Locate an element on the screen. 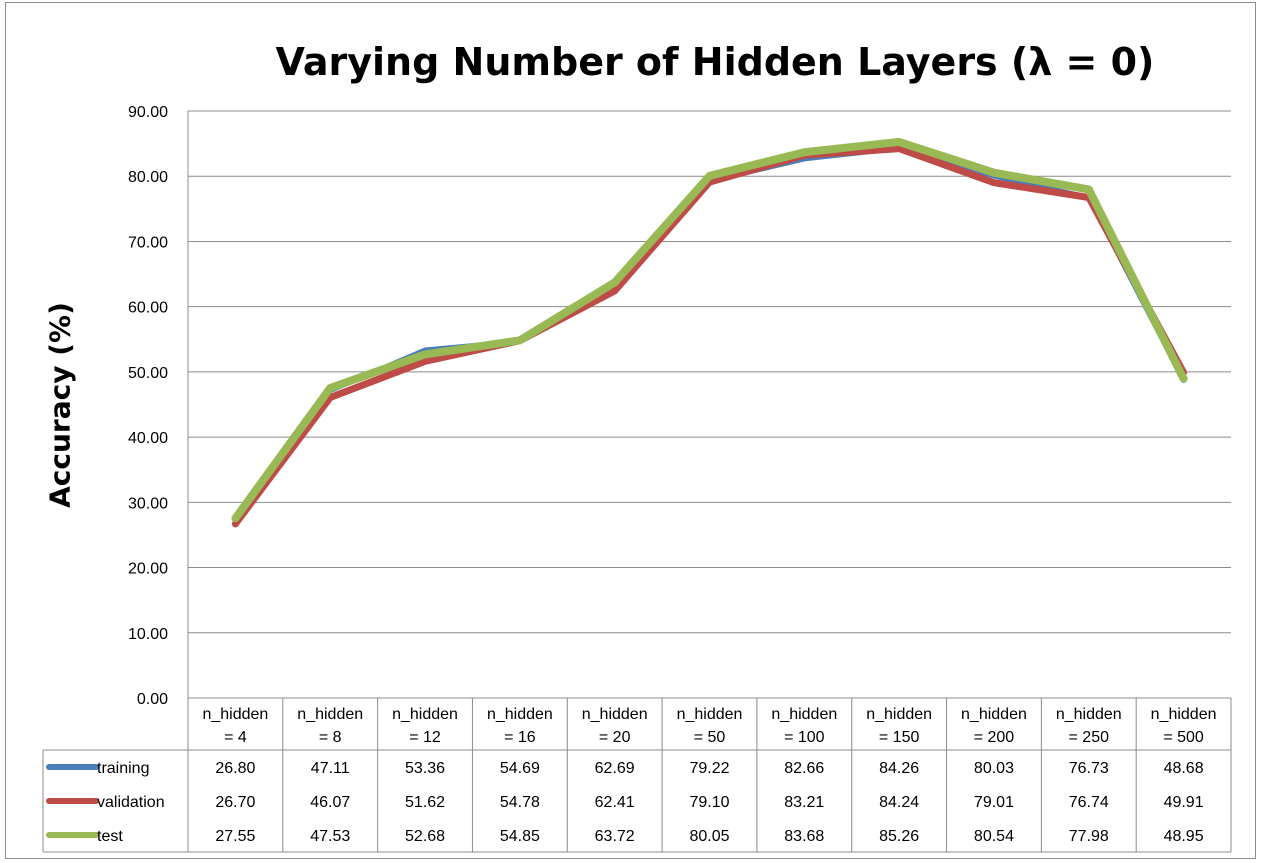 The width and height of the screenshot is (1261, 863). x-tick-label: = 8 is located at coordinates (330, 737).